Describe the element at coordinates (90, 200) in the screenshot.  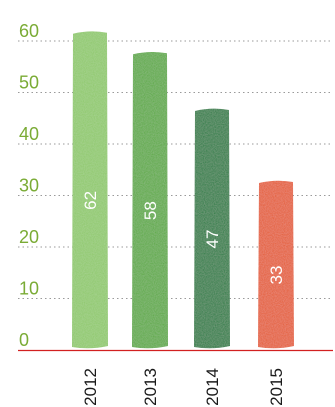
I see `data-label-2012: 62` at that location.